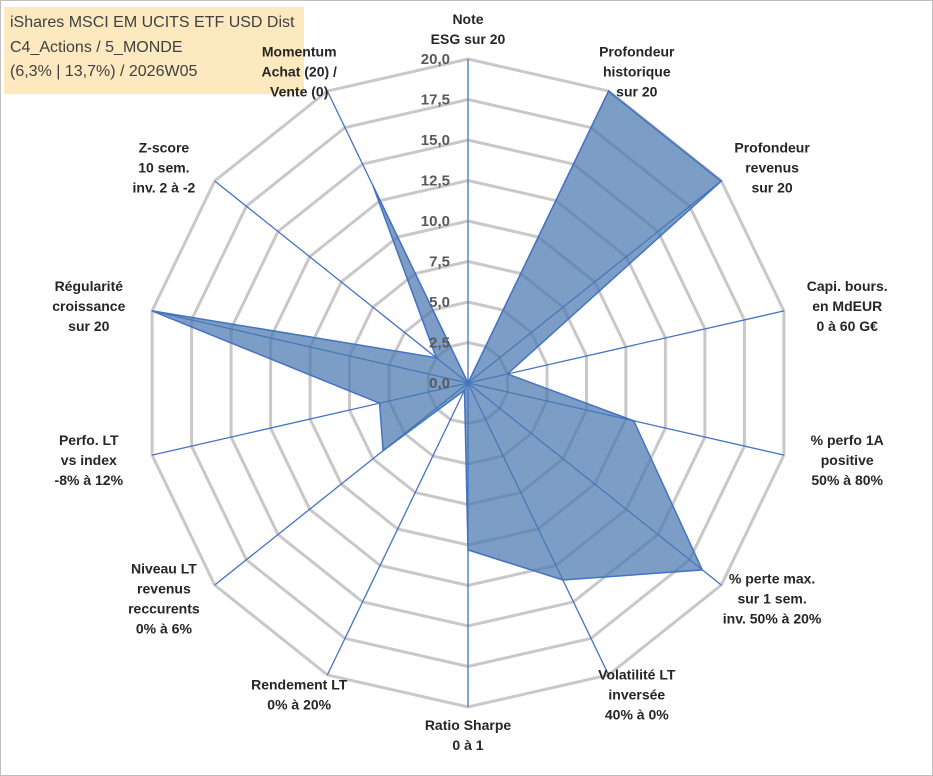 The height and width of the screenshot is (776, 933). Describe the element at coordinates (164, 599) in the screenshot. I see `axis-label: Niveau LT revenus reccurents 0% à 6%` at that location.